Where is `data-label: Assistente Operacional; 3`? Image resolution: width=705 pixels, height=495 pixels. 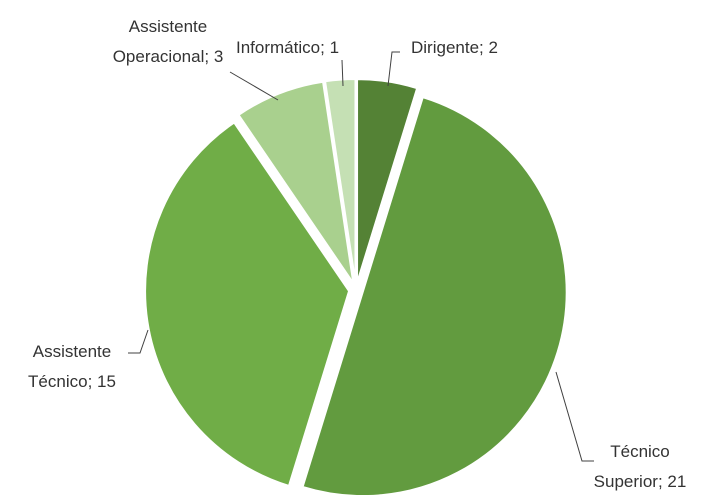 data-label: Assistente Operacional; 3 is located at coordinates (168, 42).